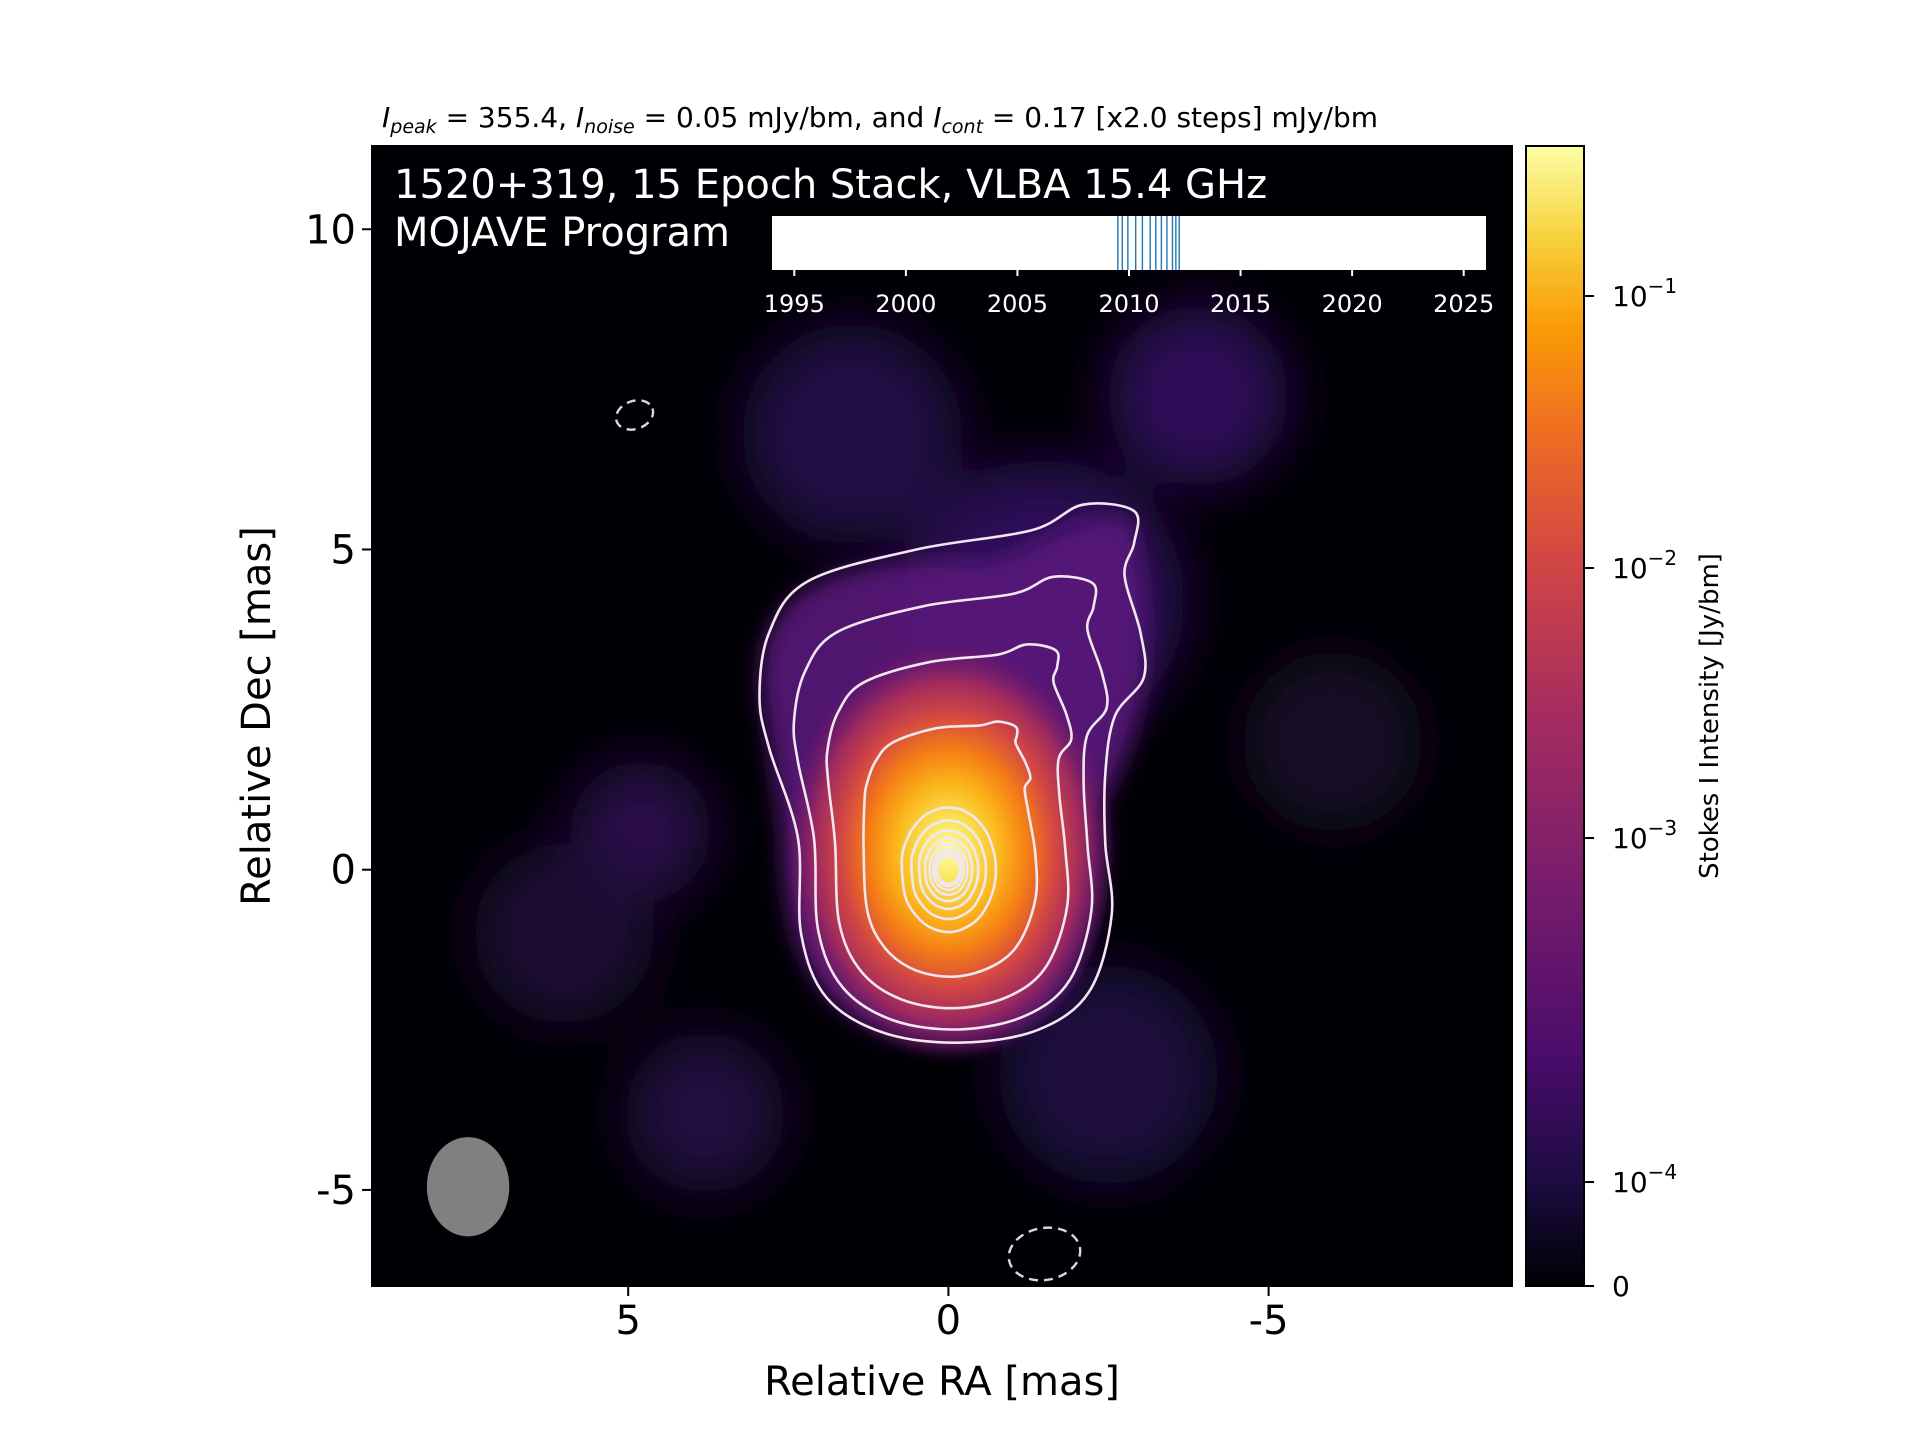 The image size is (1920, 1440). I want to click on header-i-symbol-3: I, so click(937, 117).